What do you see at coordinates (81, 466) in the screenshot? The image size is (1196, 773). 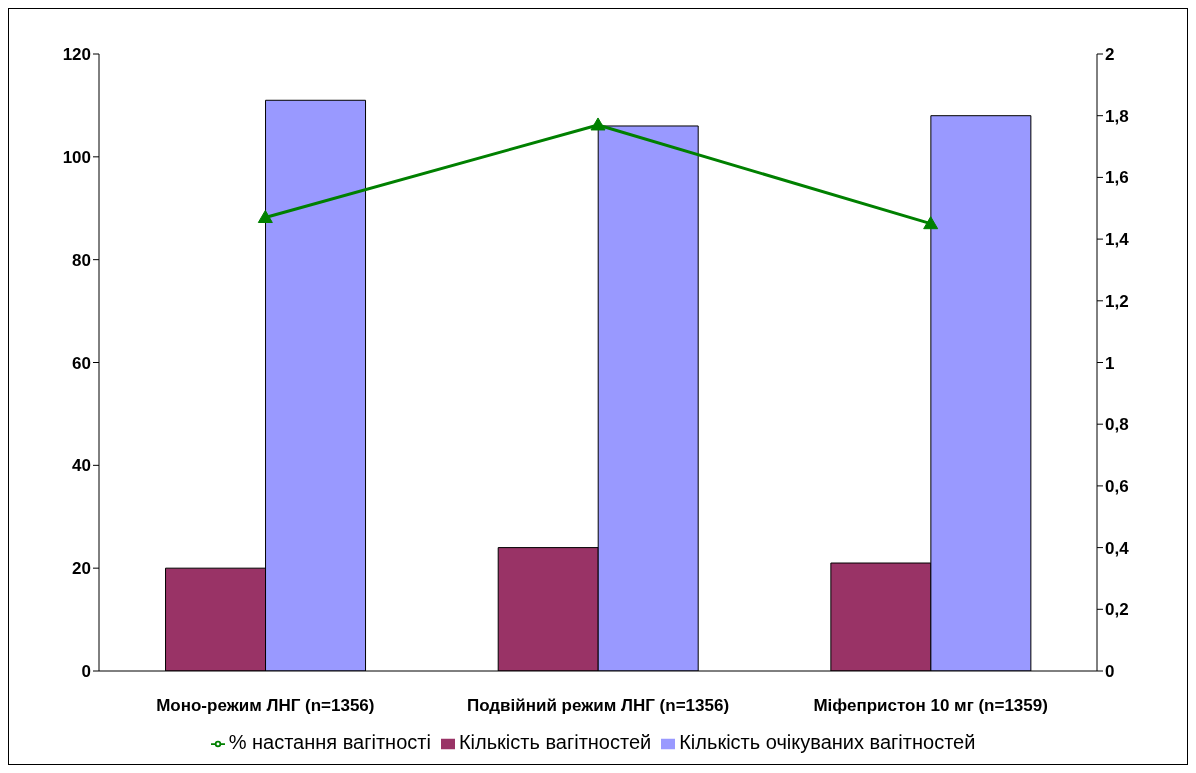 I see `y-tick-label: 40` at bounding box center [81, 466].